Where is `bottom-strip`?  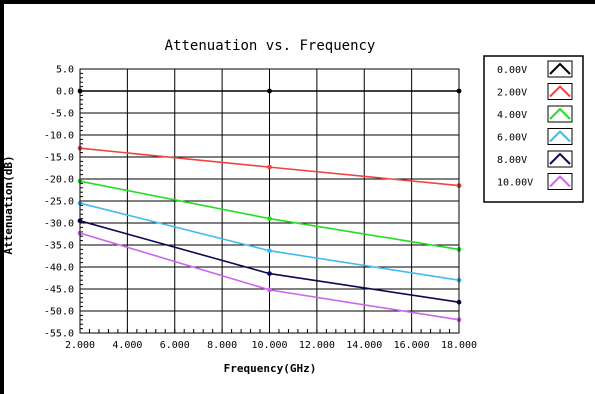
bottom-strip is located at coordinates (302, 389).